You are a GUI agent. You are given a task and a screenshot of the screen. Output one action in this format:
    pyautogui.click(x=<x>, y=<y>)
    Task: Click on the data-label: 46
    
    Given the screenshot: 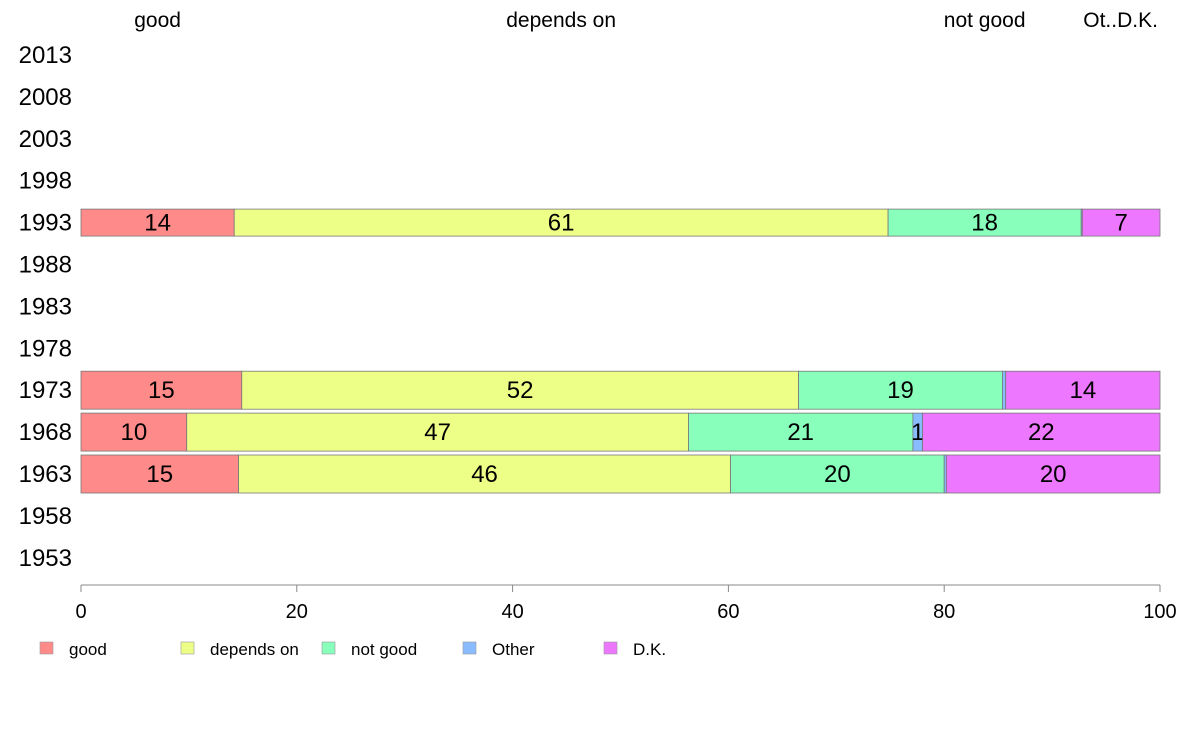 What is the action you would take?
    pyautogui.click(x=484, y=474)
    